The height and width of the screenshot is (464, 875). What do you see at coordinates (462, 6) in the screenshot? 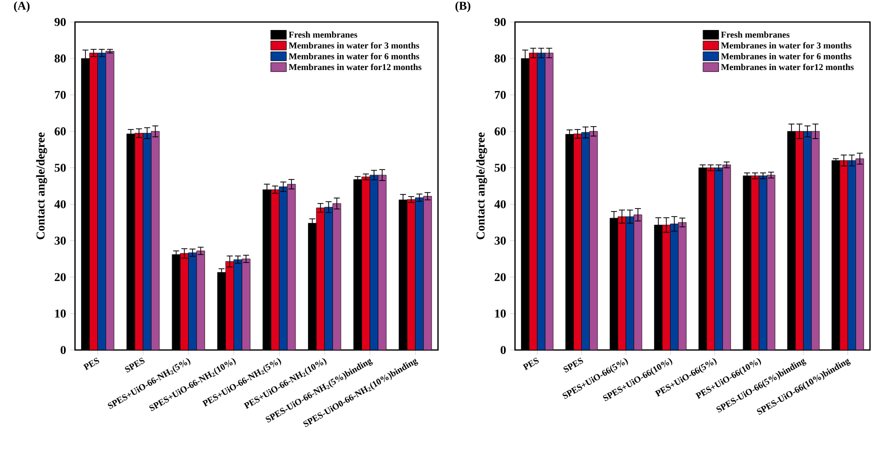
I see `chart-title: (B)` at bounding box center [462, 6].